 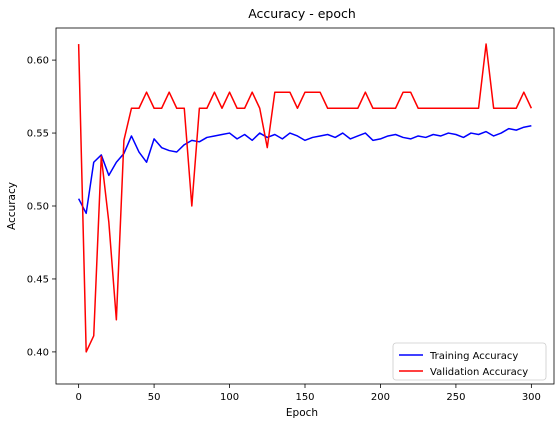 I want to click on x-tick-label: 200, so click(x=380, y=397).